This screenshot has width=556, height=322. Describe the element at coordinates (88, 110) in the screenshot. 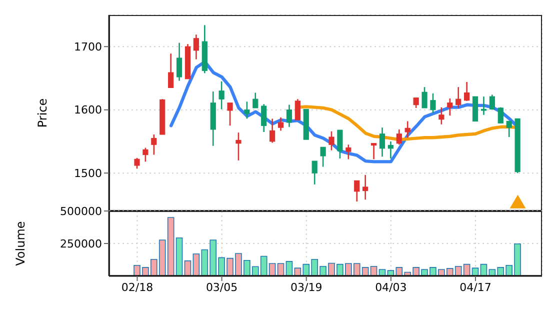

I see `y-tick-label: 1600` at that location.